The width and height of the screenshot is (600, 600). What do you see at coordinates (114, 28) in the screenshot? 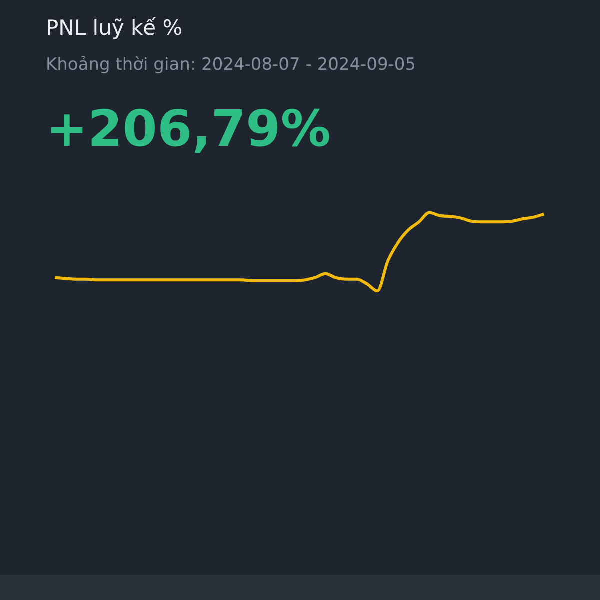
I see `chart-title: PNL luỹ kế %` at bounding box center [114, 28].